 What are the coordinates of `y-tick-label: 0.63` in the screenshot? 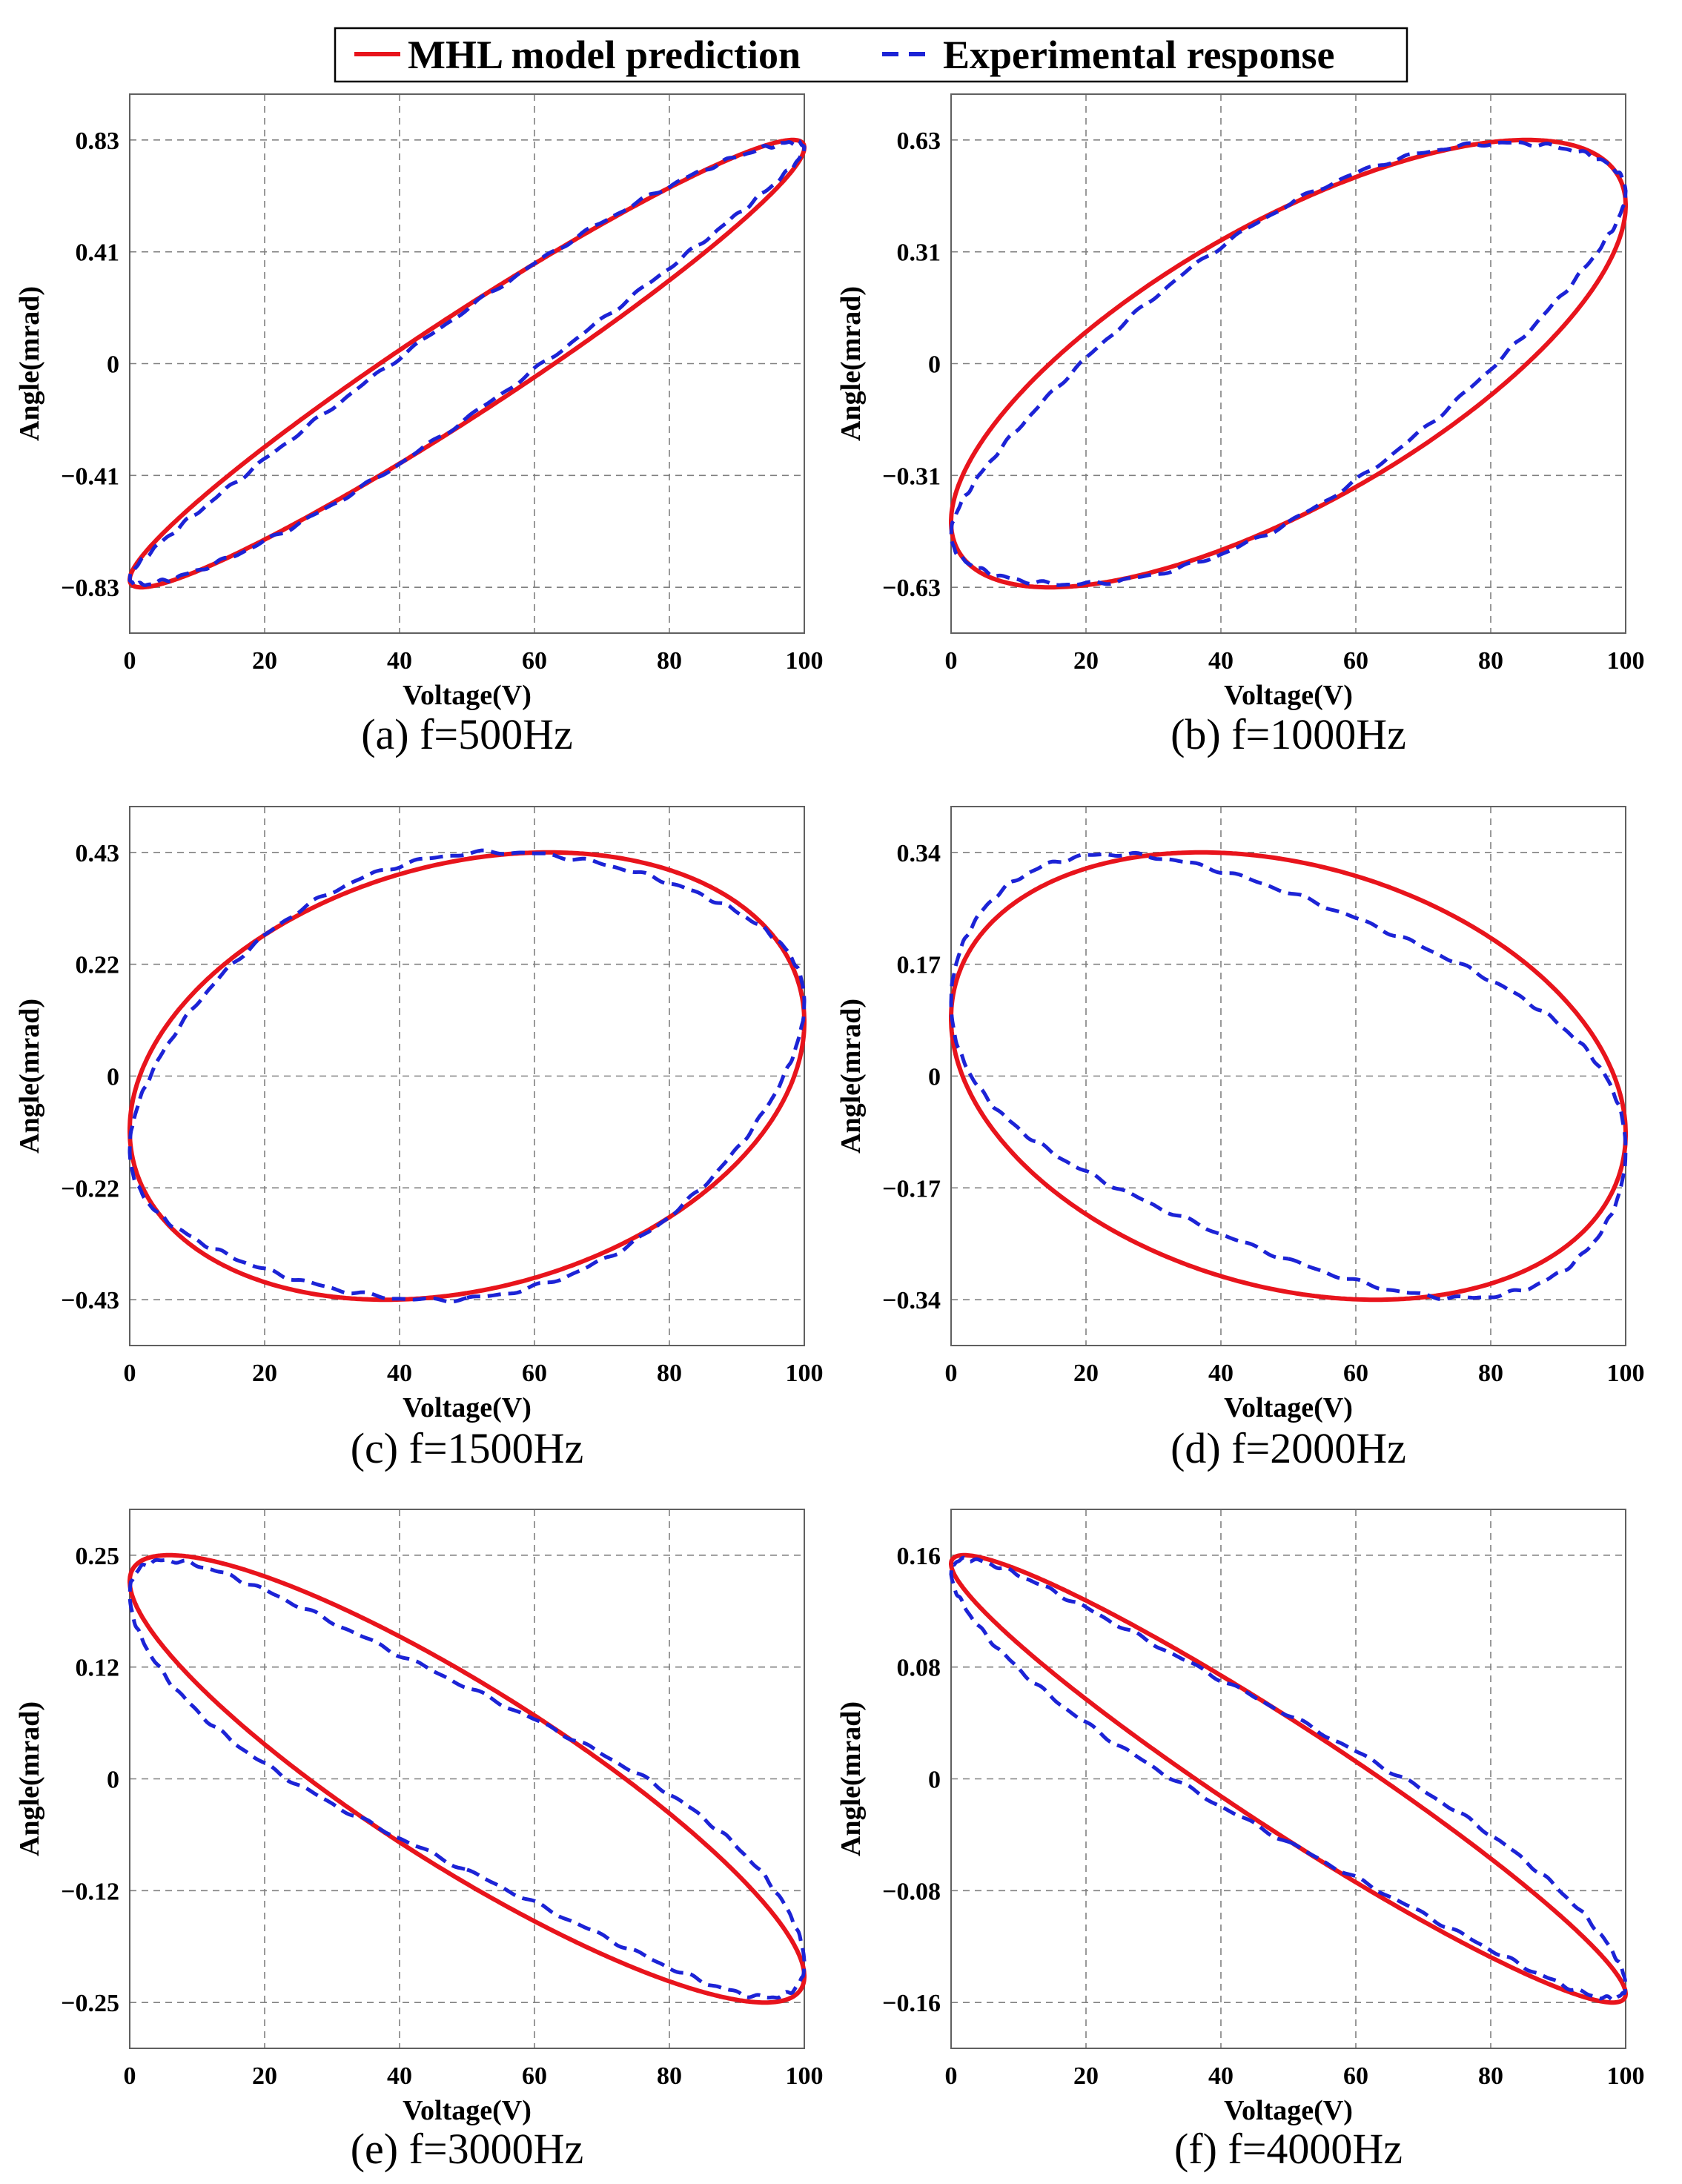 It's located at (919, 142).